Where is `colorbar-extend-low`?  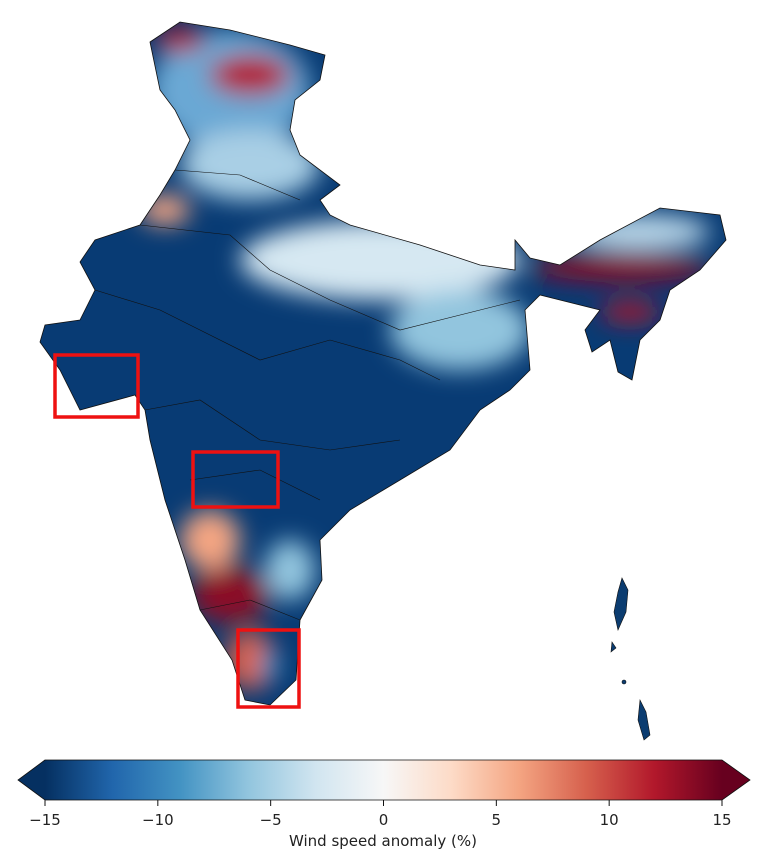 colorbar-extend-low is located at coordinates (31, 780).